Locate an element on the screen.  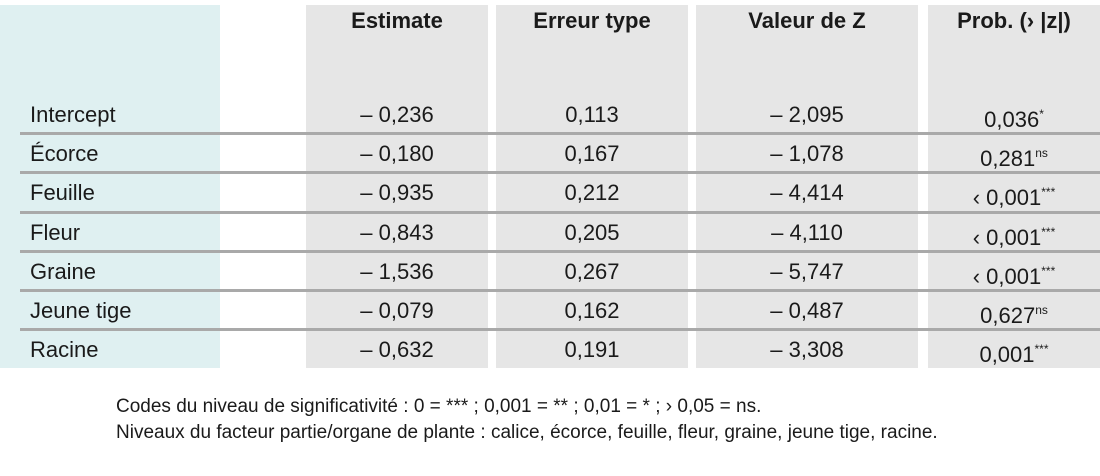
cell: 0,212 is located at coordinates (592, 193).